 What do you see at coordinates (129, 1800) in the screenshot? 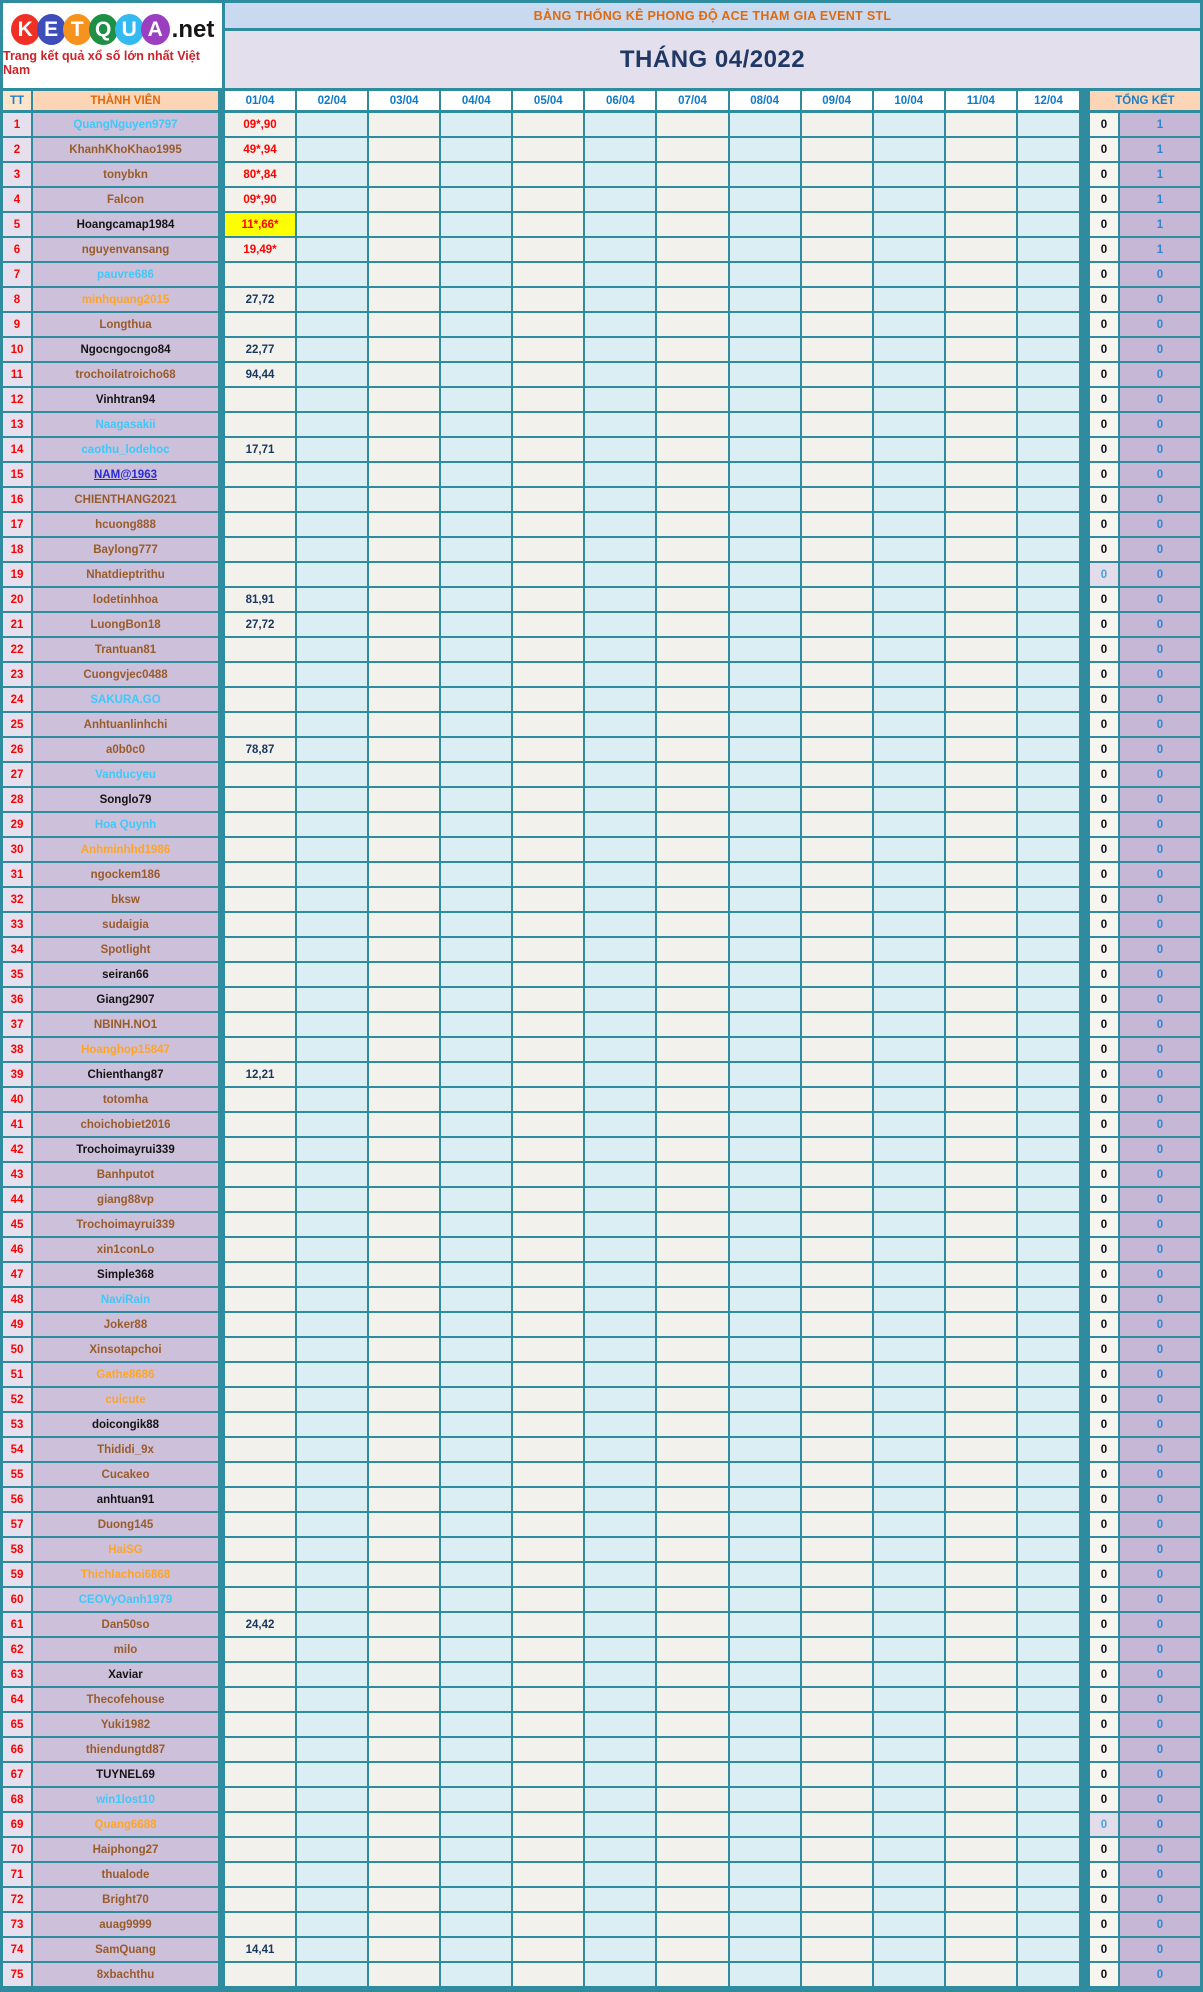
I see `member-name: win1lost10` at bounding box center [129, 1800].